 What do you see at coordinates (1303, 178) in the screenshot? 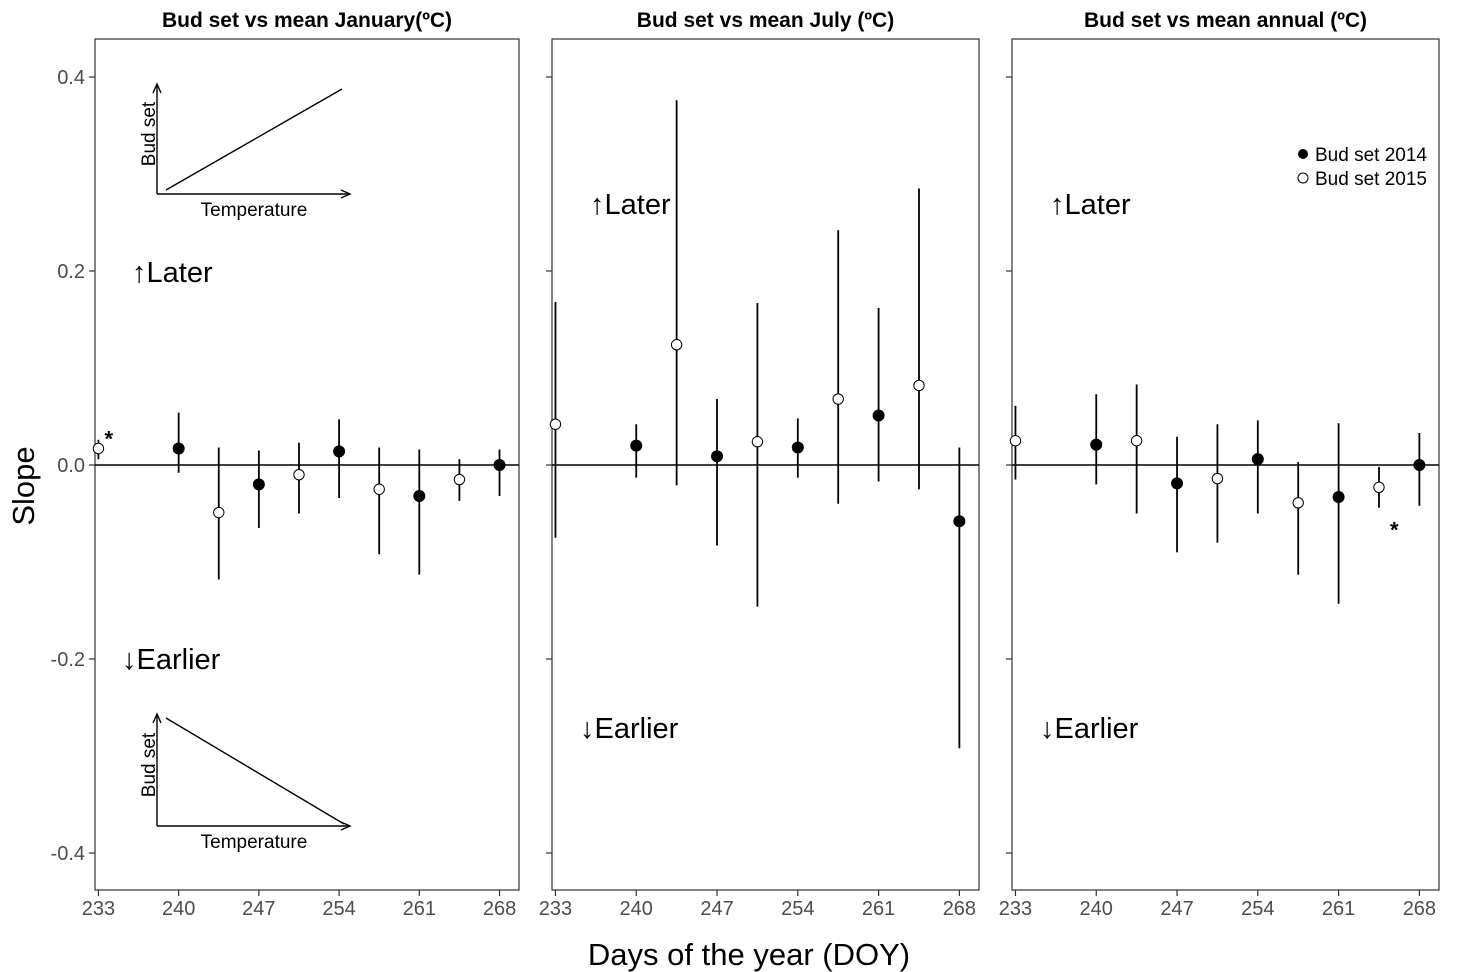
I see `legend-marker-2015` at bounding box center [1303, 178].